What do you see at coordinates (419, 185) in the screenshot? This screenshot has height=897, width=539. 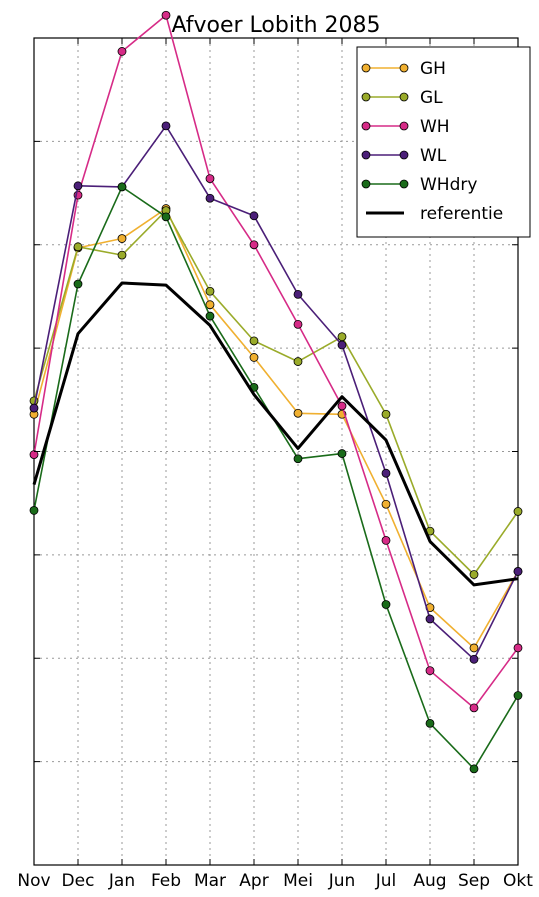 I see `legend-entry-whdry: WHdry` at bounding box center [419, 185].